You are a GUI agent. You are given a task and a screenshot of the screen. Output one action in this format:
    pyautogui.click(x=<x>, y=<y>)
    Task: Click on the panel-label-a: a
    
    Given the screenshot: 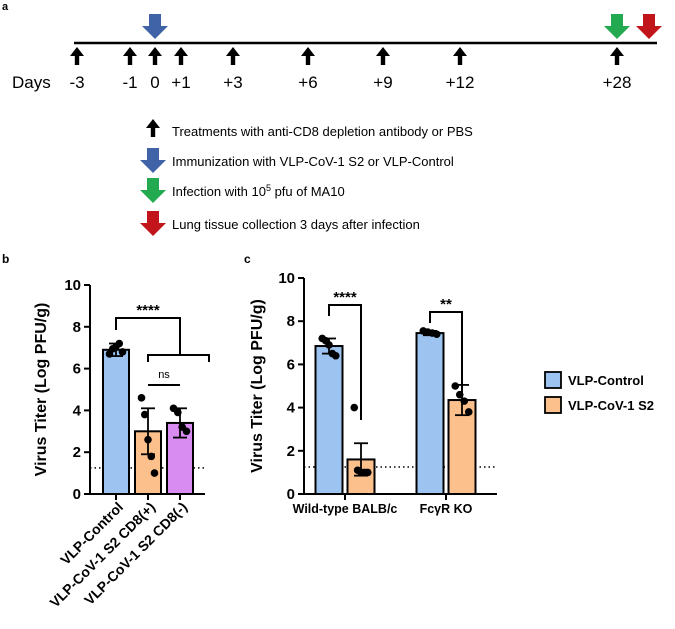 What is the action you would take?
    pyautogui.click(x=5, y=7)
    